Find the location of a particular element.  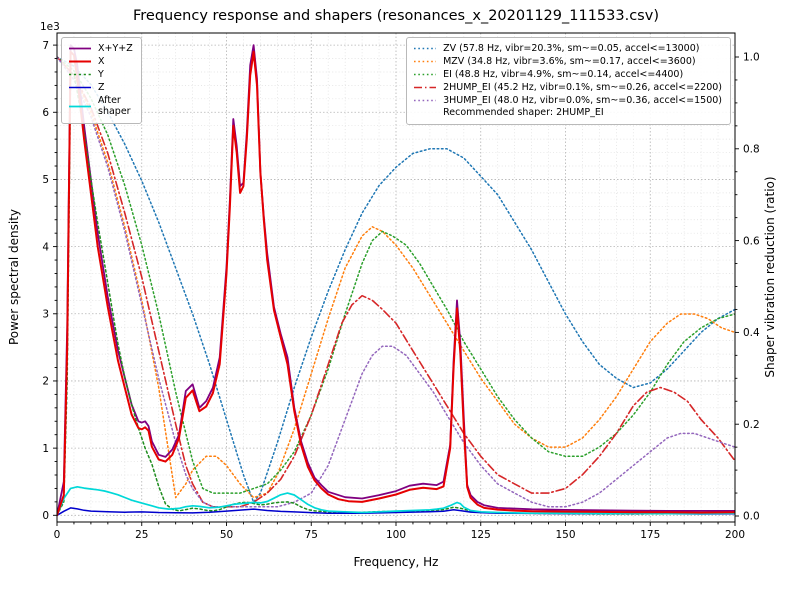

recommended-shaper-note: Recommended shaper: 2HUMP_EI is located at coordinates (567, 113).